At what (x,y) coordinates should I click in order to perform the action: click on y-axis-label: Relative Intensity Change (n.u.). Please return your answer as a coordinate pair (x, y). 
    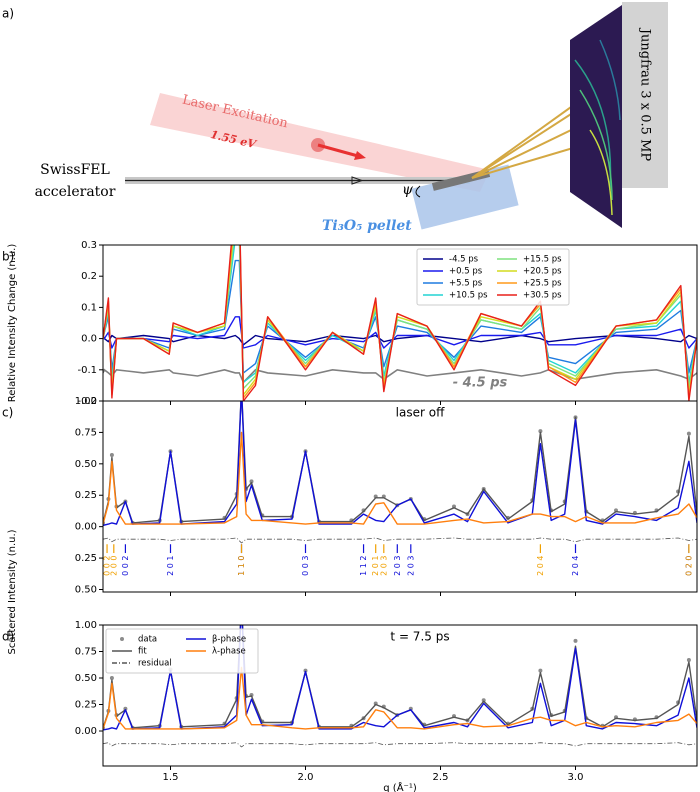
    Looking at the image, I should click on (12, 323).